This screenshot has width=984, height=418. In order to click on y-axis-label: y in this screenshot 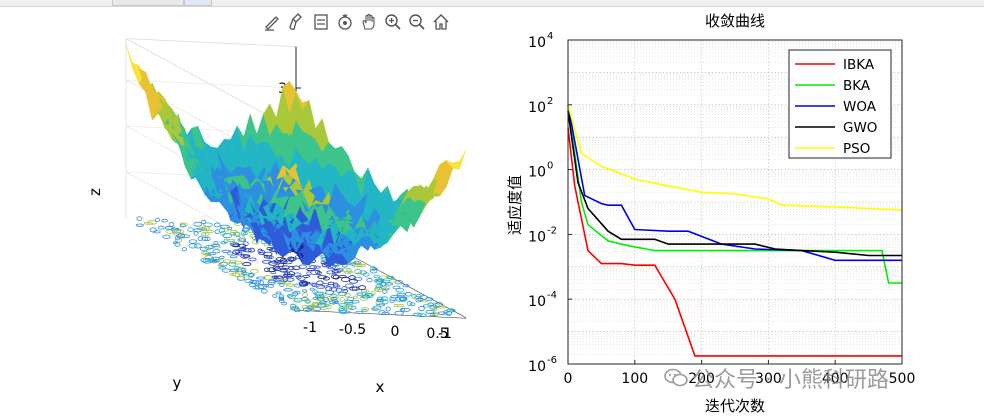, I will do `click(177, 383)`.